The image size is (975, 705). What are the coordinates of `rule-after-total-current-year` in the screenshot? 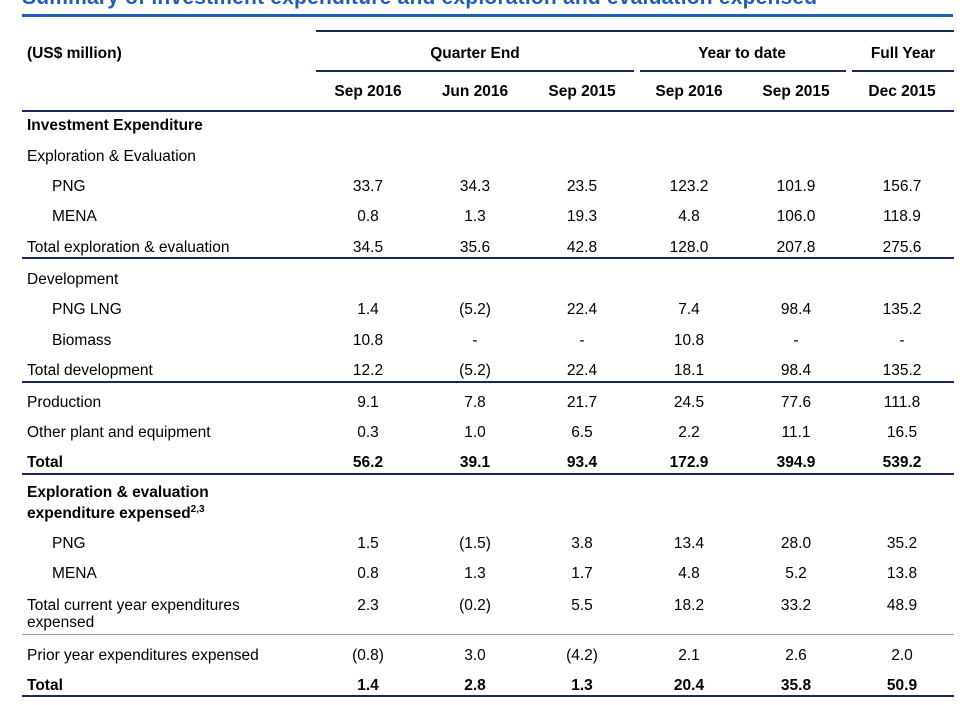 It's located at (488, 634).